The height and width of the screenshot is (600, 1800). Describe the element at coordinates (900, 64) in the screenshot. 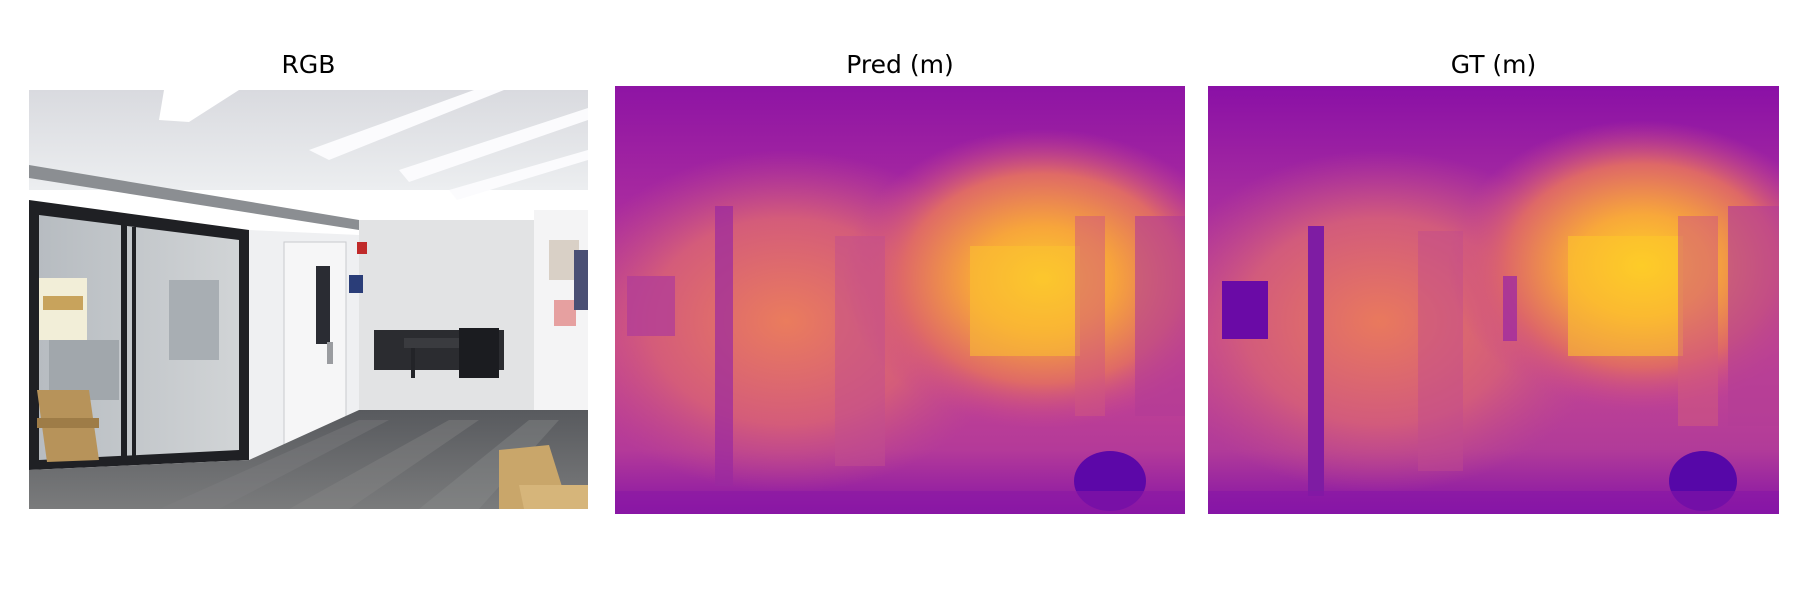

I see `pred-panel-title: Pred (m)` at that location.